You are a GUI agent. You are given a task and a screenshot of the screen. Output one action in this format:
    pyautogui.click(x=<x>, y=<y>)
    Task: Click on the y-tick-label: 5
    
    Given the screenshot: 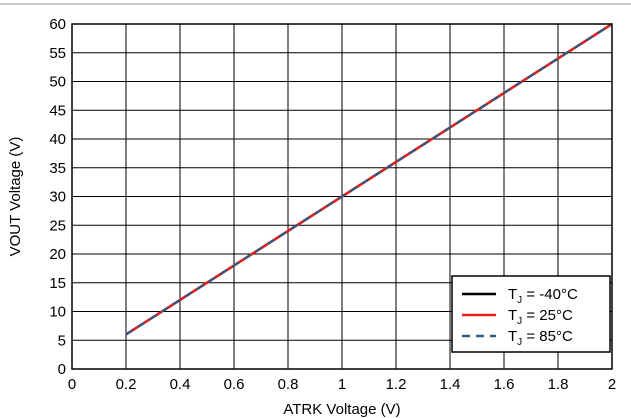 What is the action you would take?
    pyautogui.click(x=62, y=340)
    